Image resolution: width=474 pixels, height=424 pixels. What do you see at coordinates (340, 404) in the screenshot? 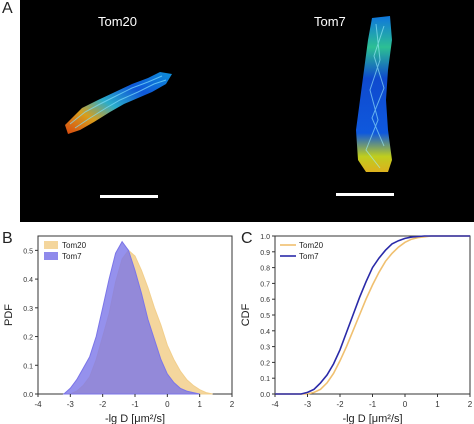
I see `cdf-x-tick-label: -2` at bounding box center [340, 404].